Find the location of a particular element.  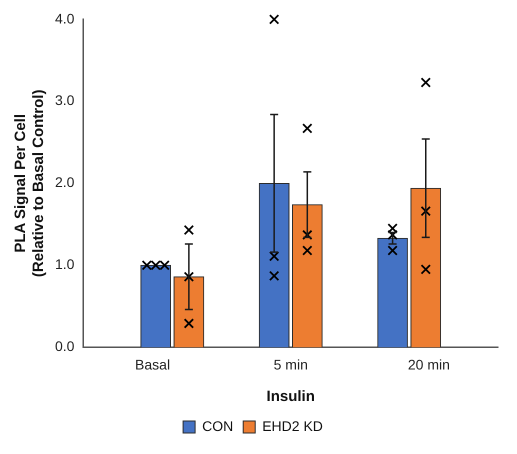

x-tick-label: Basal is located at coordinates (152, 364).